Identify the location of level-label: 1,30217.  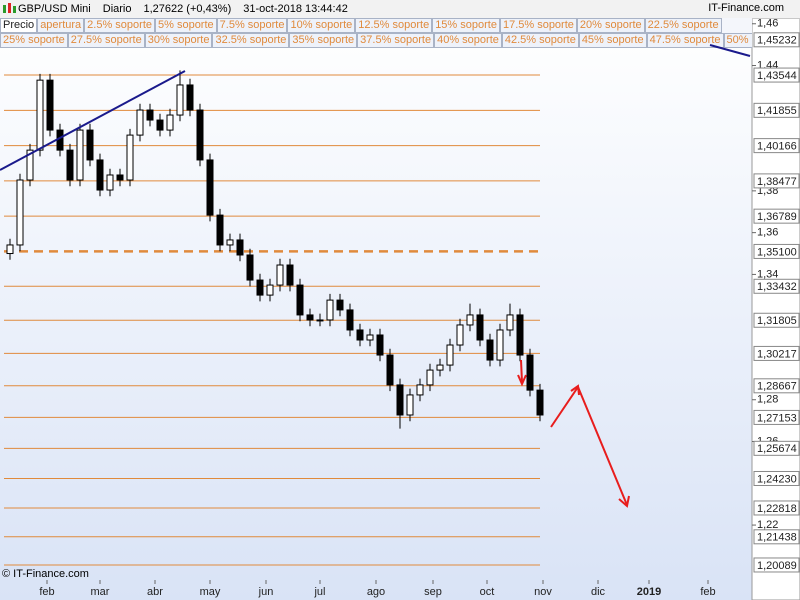
(777, 354).